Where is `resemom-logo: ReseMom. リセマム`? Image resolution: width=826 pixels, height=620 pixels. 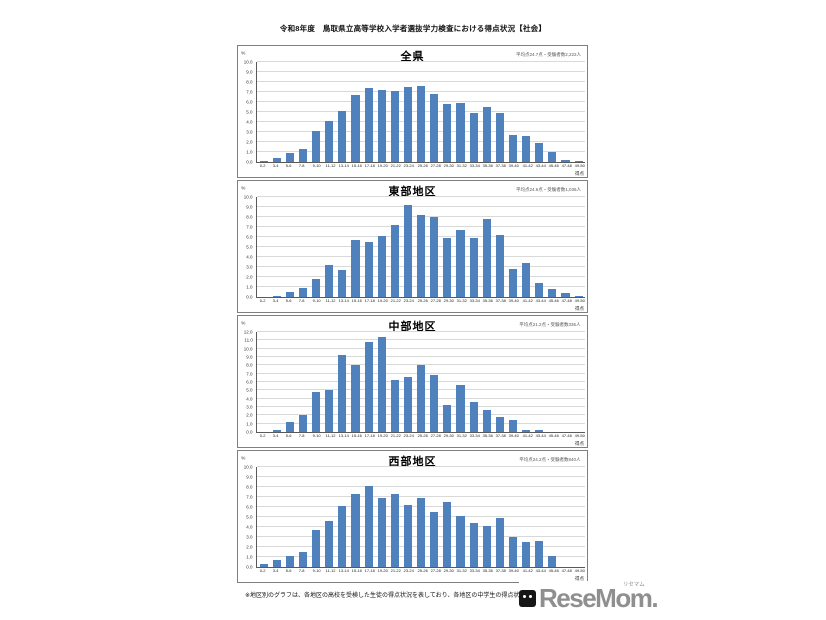 resemom-logo: ReseMom. リセマム is located at coordinates (599, 600).